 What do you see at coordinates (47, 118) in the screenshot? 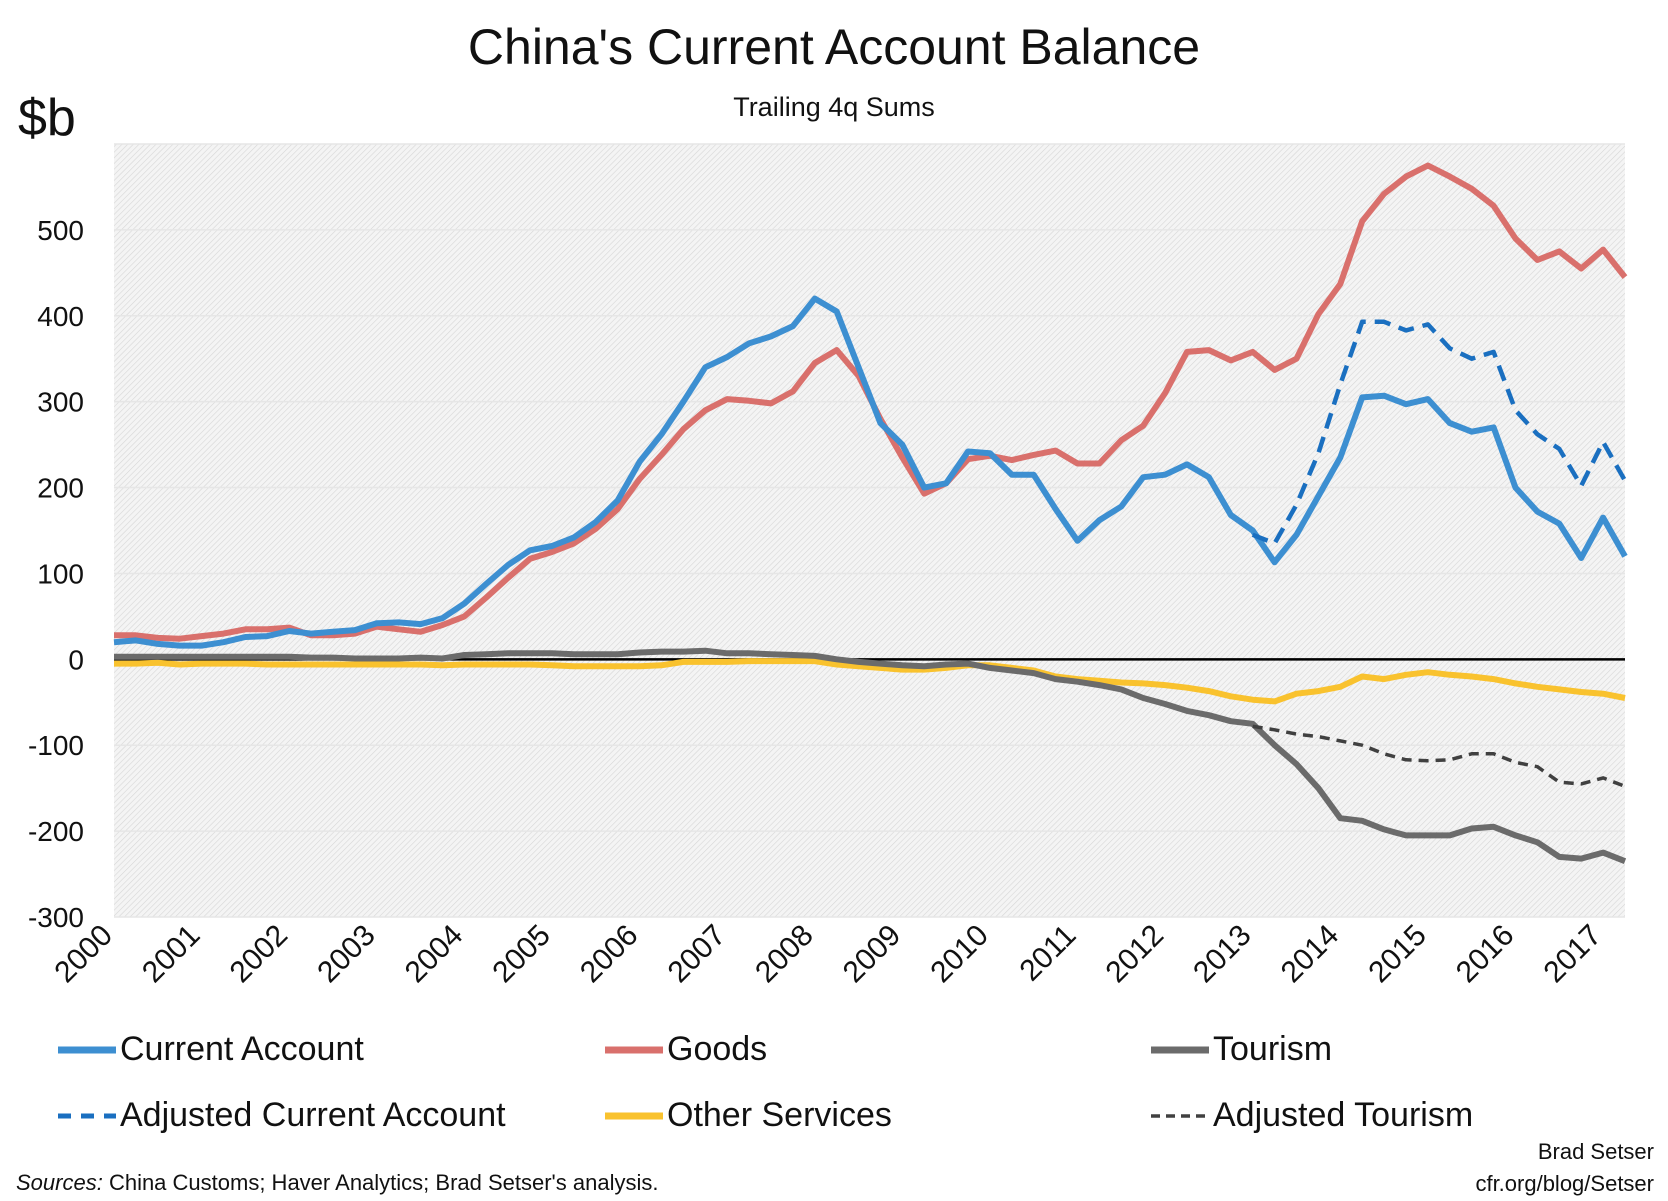
I see `y-axis-unit: $b` at bounding box center [47, 118].